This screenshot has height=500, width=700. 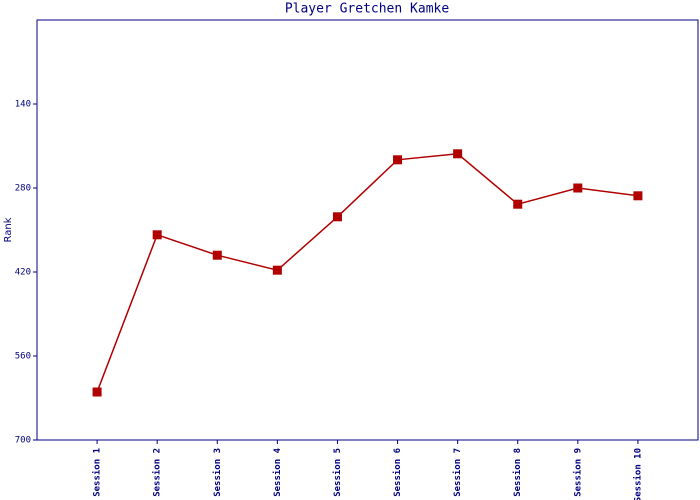 What do you see at coordinates (397, 472) in the screenshot?
I see `x-tick-label: Session 6` at bounding box center [397, 472].